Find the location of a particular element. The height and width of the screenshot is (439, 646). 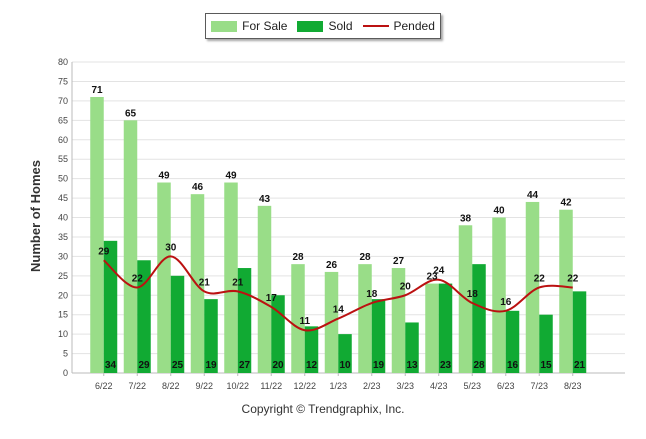

x-tick-label: 9/22 is located at coordinates (204, 386).